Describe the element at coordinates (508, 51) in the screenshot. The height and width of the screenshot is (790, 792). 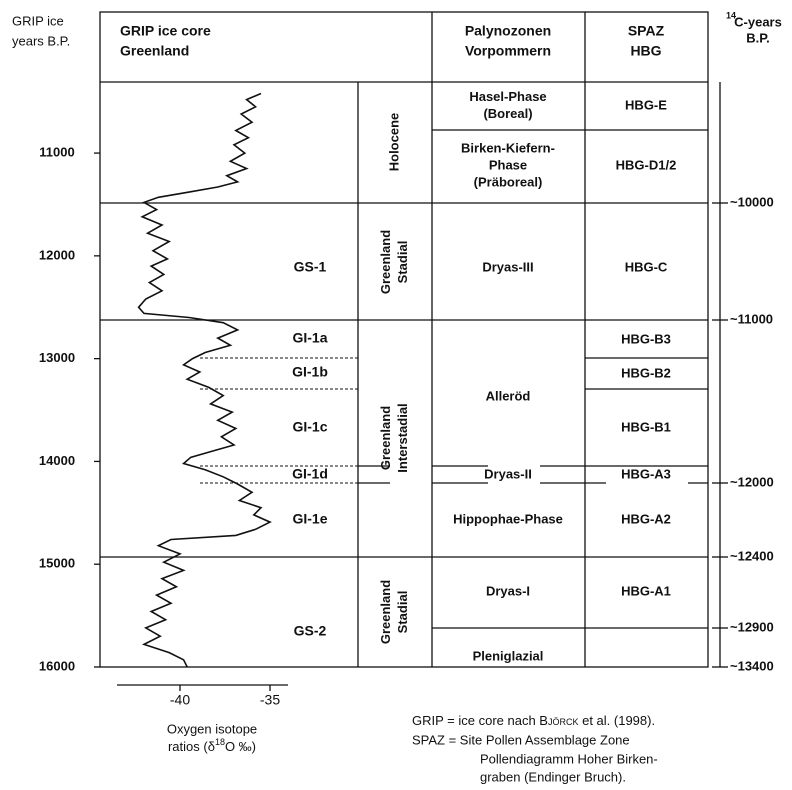
I see `header-palyno: Vorpommern` at that location.